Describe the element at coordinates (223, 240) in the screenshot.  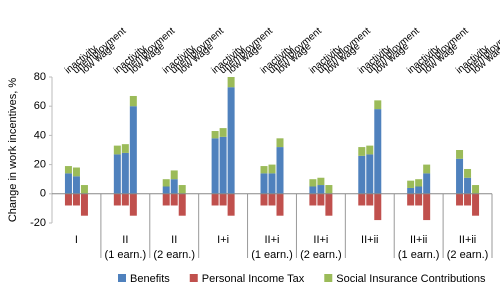
I see `x-tick-label: I+i` at that location.